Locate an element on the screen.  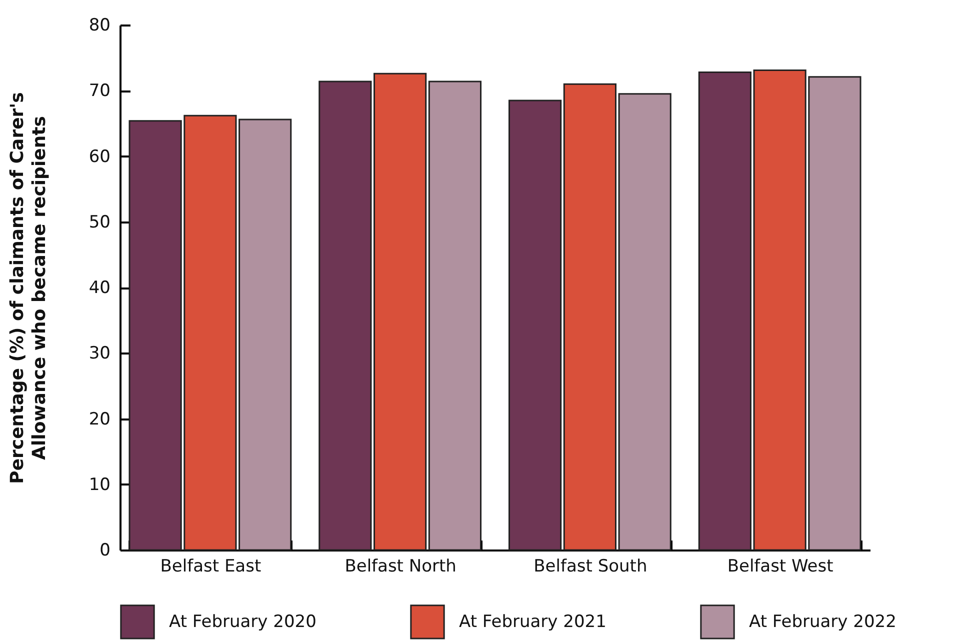
y-tick-label: 60 is located at coordinates (99, 156).